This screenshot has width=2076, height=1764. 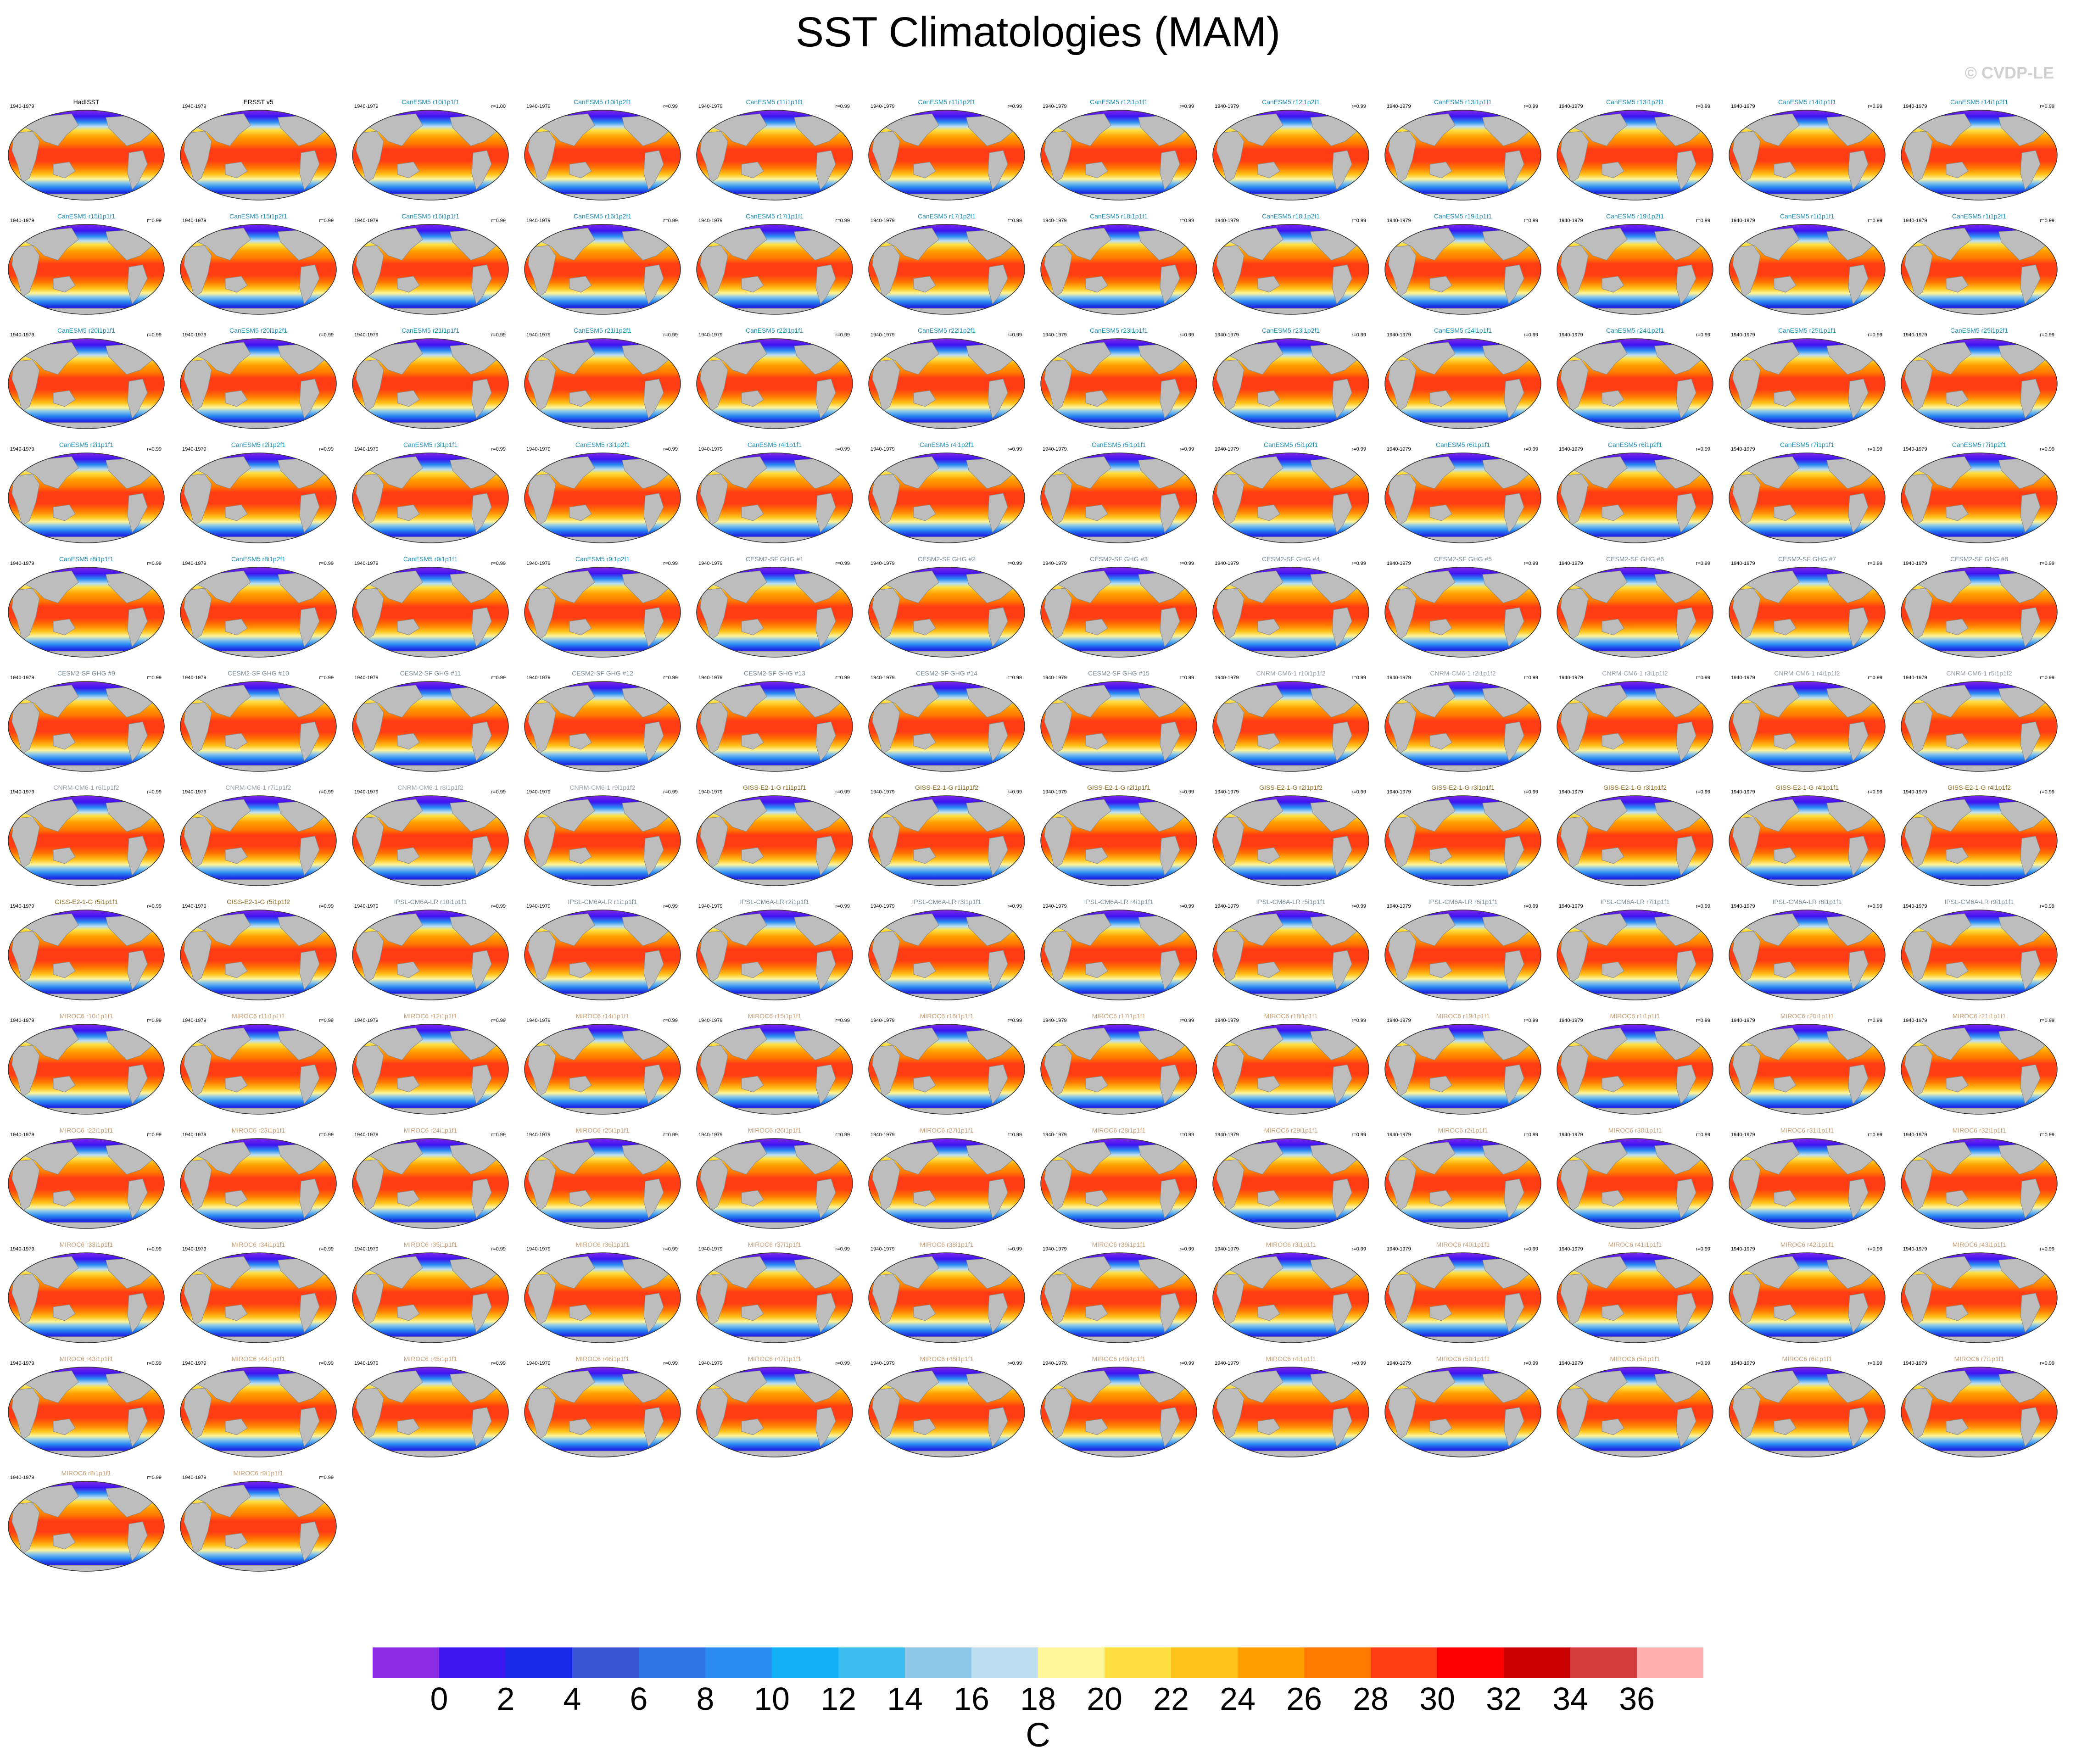 What do you see at coordinates (774, 1408) in the screenshot?
I see `map-panel: 1940-1979 MIROC6 r47i1p1f1 r=0.99` at bounding box center [774, 1408].